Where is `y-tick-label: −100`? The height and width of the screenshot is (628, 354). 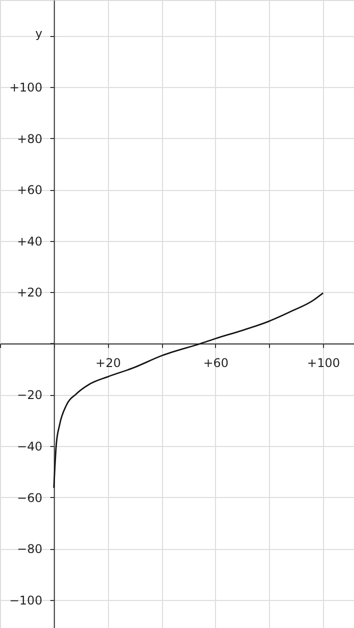 y-tick-label: −100 is located at coordinates (25, 600).